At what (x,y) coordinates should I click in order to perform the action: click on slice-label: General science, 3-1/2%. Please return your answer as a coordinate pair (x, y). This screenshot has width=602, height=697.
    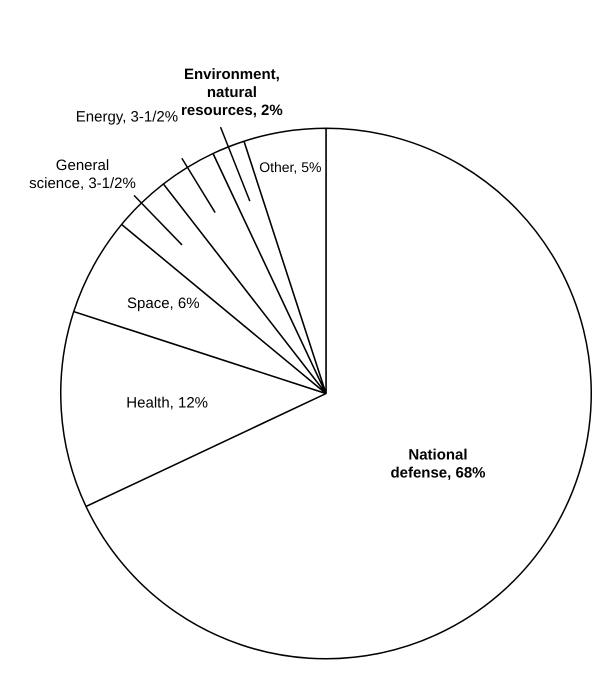
    Looking at the image, I should click on (82, 174).